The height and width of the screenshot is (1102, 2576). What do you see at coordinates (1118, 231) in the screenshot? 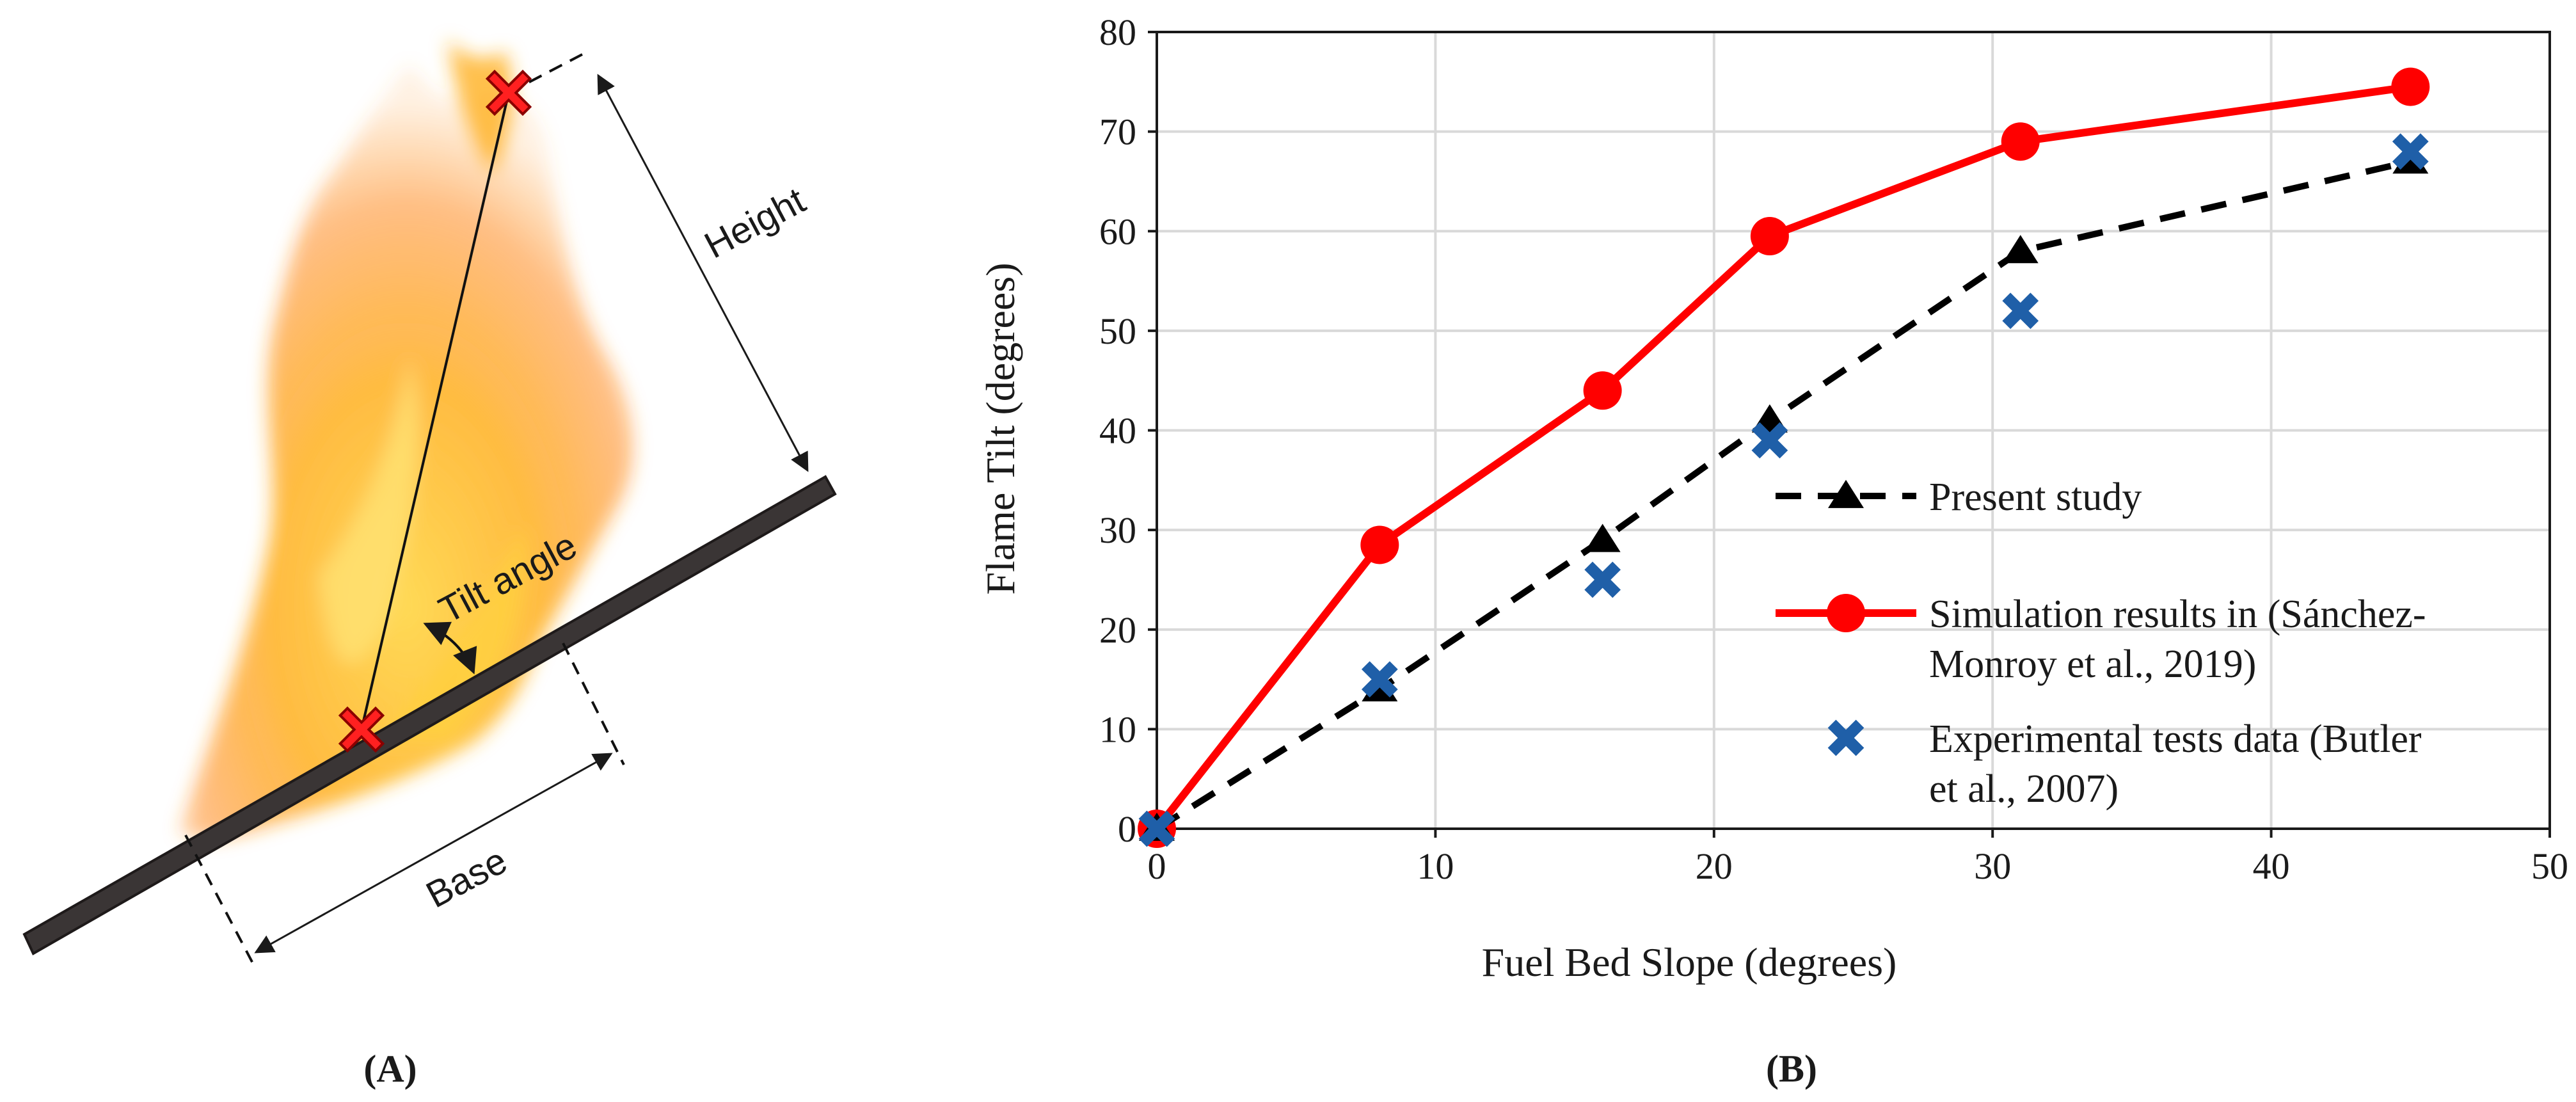
I see `y-tick-label-60: 60` at bounding box center [1118, 231].